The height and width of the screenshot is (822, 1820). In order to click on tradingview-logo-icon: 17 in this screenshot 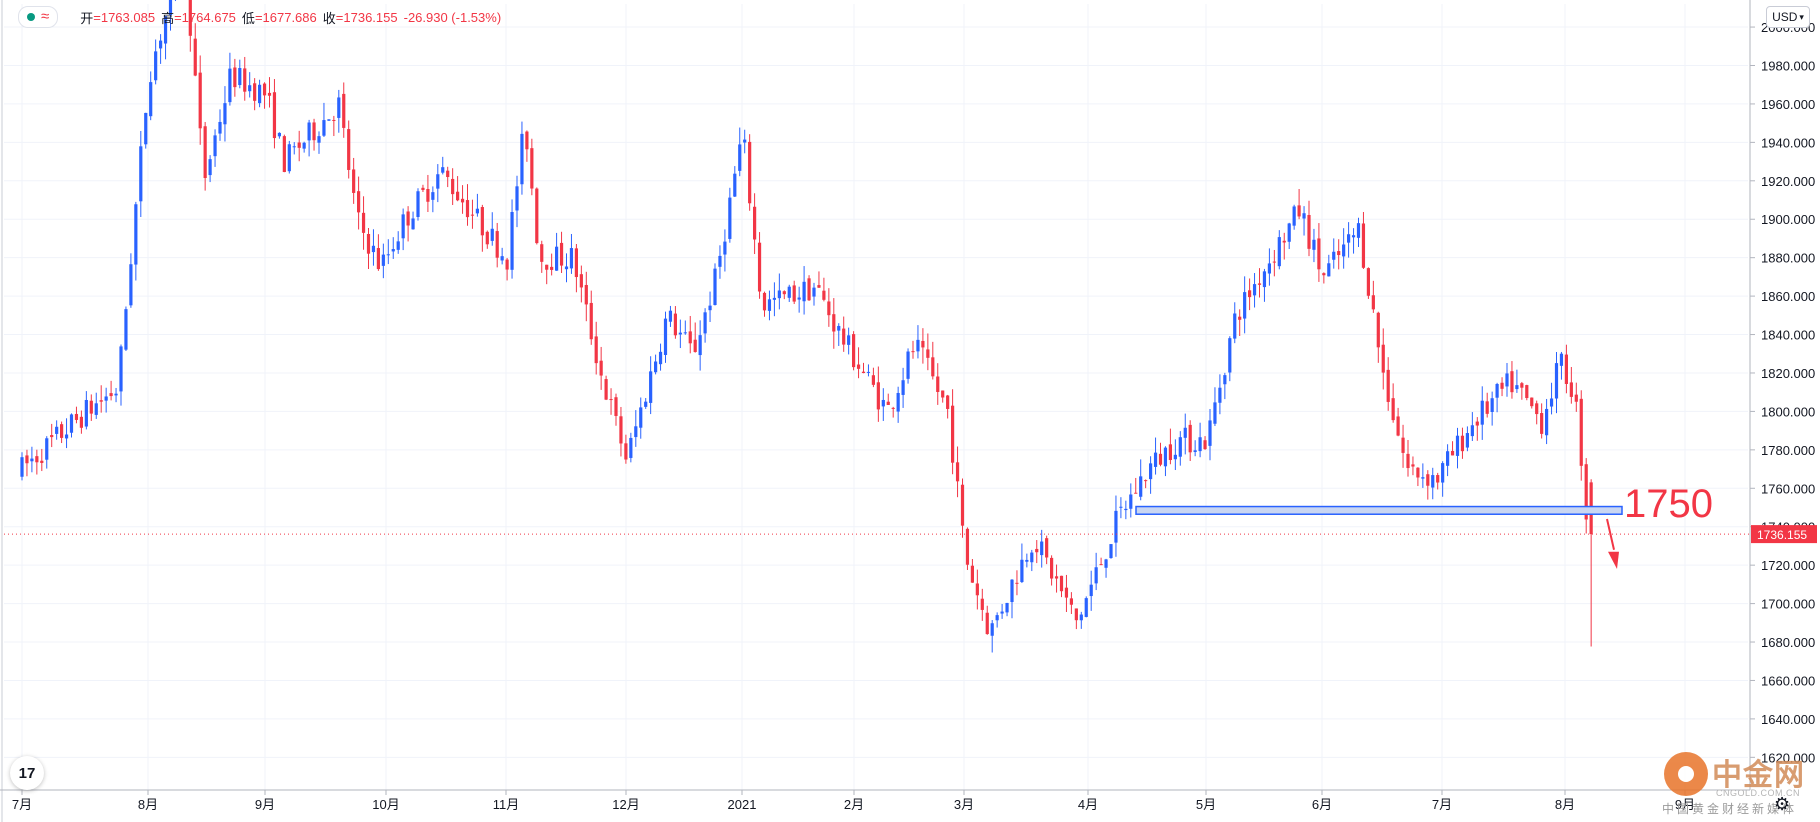, I will do `click(27, 773)`.